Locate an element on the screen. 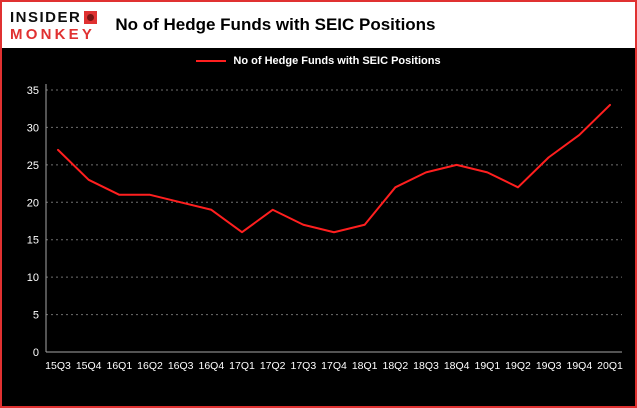 The height and width of the screenshot is (408, 637). chart-title: No of Hedge Funds with SEIC Positions is located at coordinates (275, 24).